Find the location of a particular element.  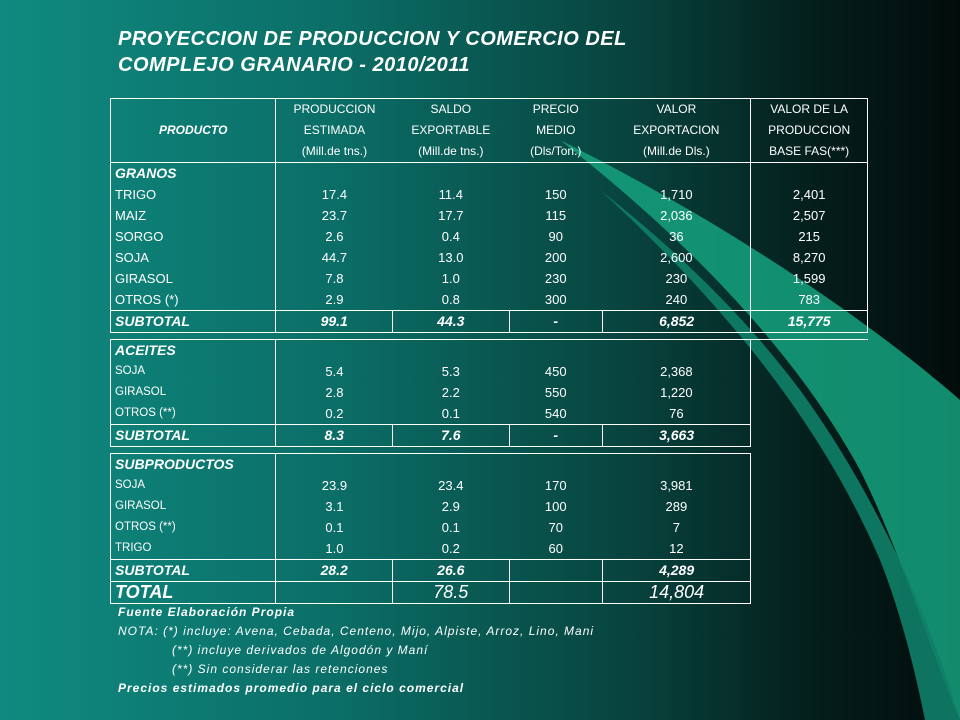

cell-valor: 230 is located at coordinates (677, 278).